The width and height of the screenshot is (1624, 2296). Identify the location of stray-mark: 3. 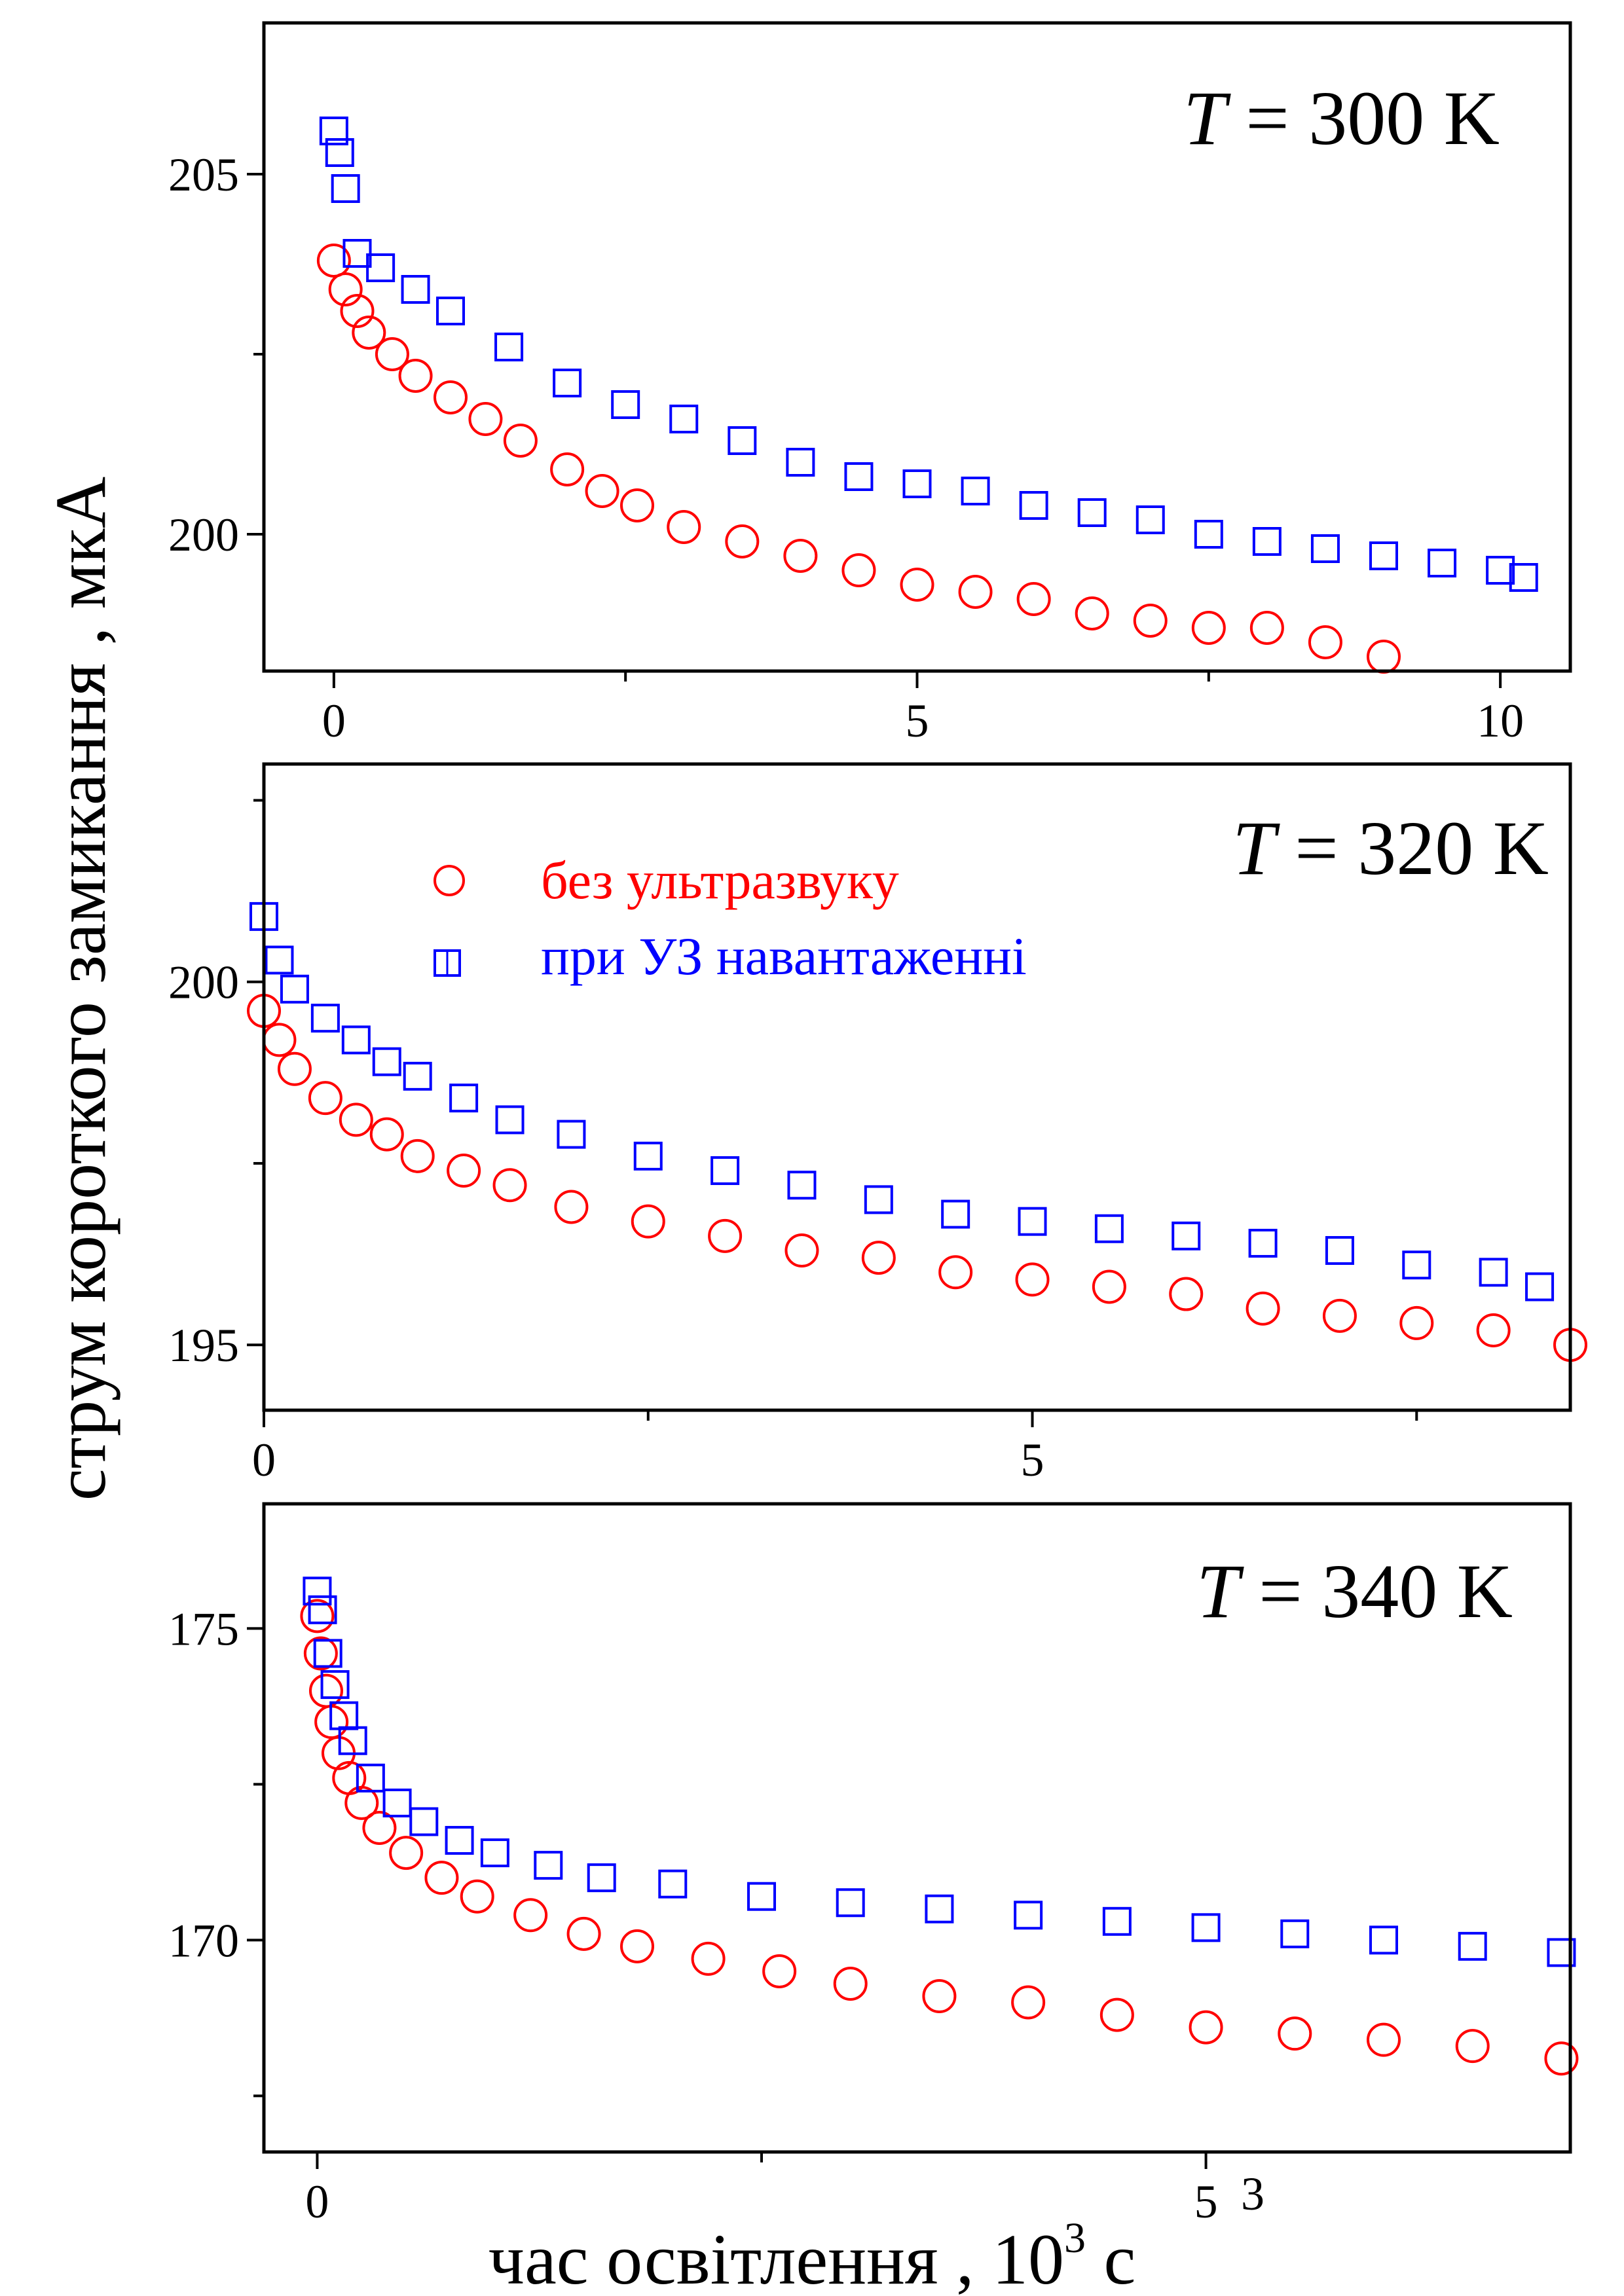
(1252, 2194).